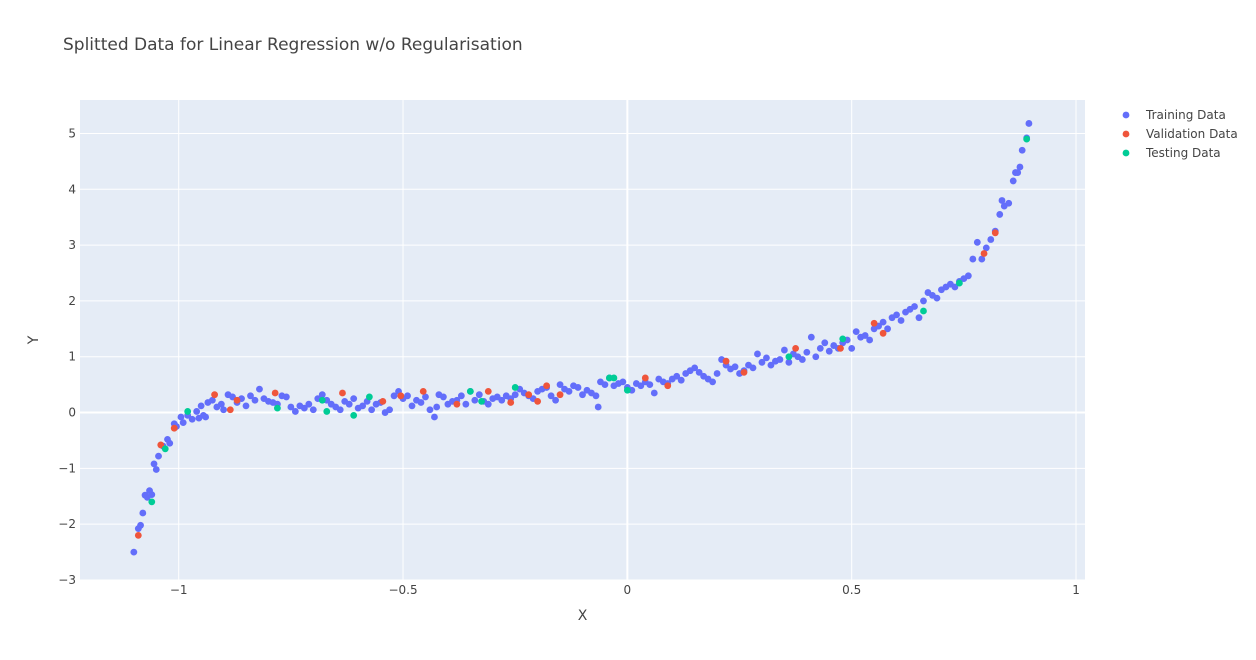  I want to click on legend-item: Validation Data, so click(1180, 134).